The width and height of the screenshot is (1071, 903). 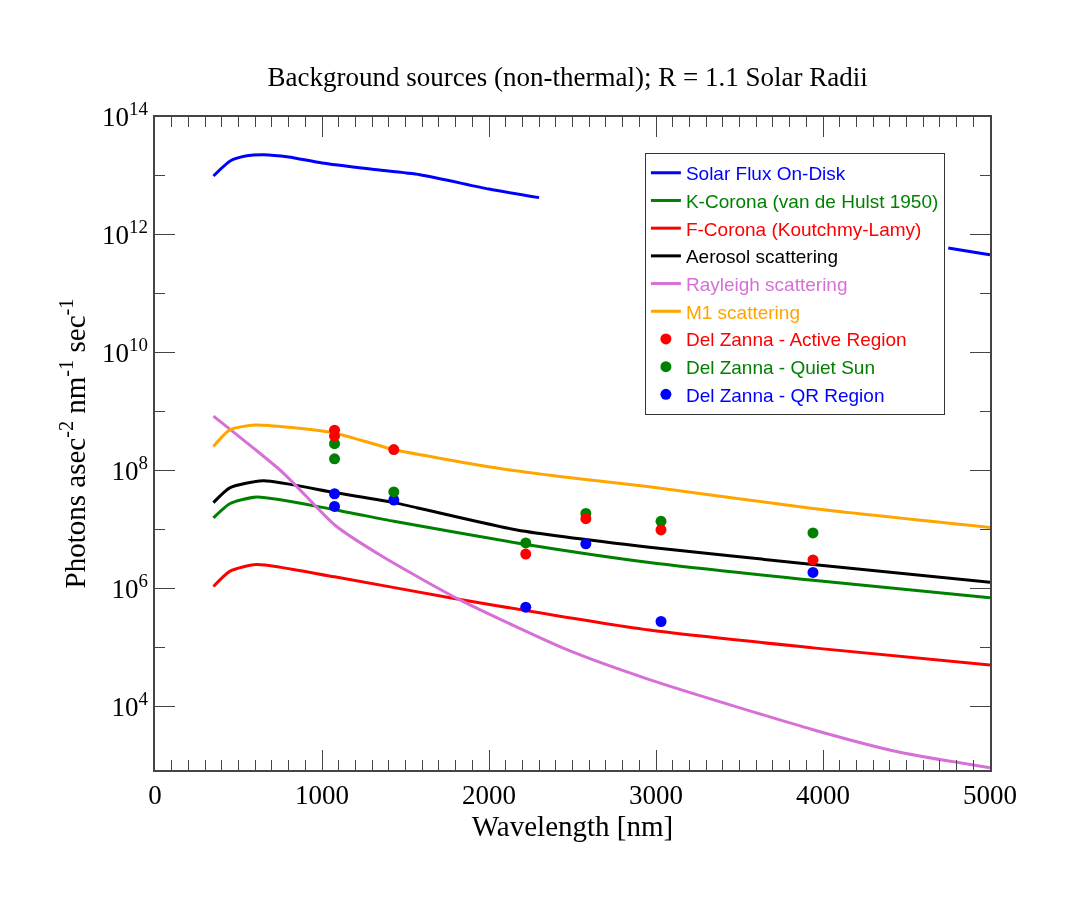 I want to click on legend-label: Solar Flux On-Disk, so click(x=765, y=174).